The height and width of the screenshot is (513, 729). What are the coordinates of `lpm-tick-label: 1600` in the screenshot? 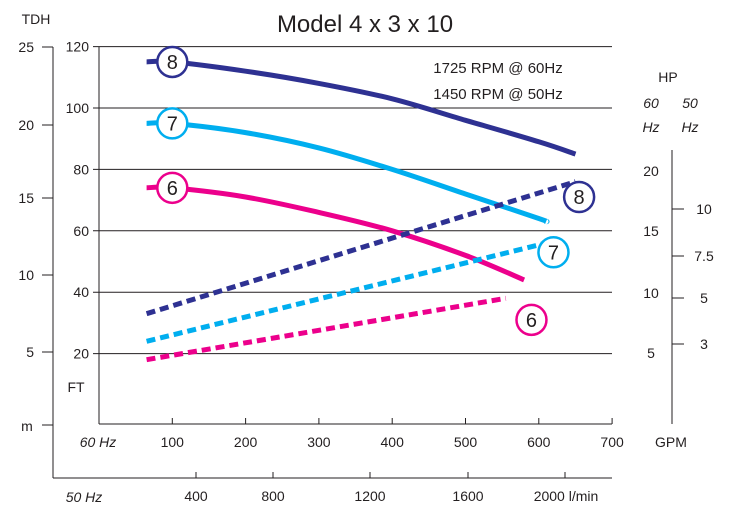 It's located at (467, 496).